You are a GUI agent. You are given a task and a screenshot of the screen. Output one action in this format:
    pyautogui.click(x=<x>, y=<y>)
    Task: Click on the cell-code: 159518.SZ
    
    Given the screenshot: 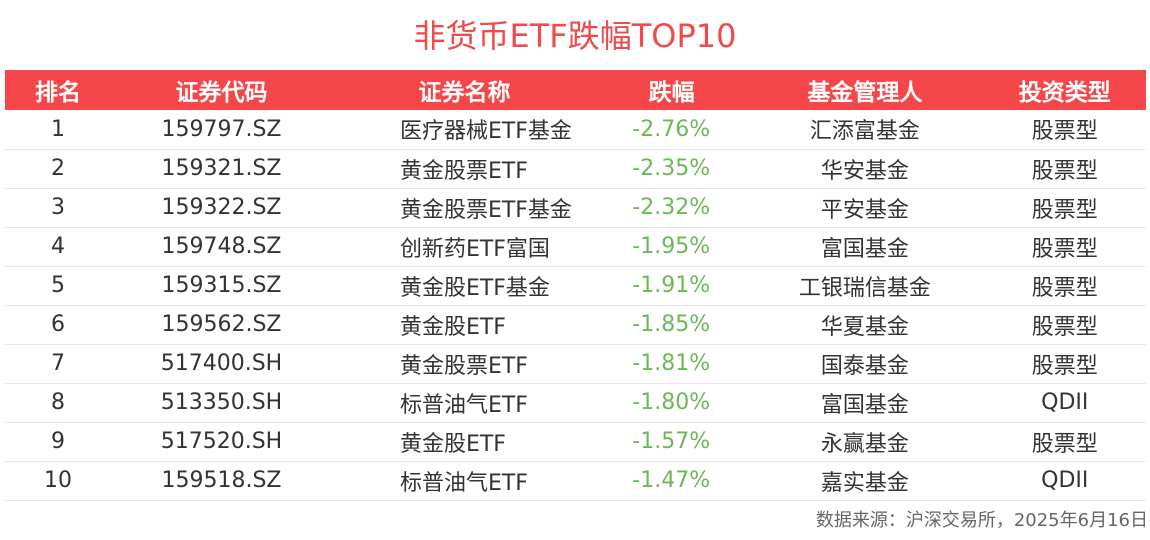 What is the action you would take?
    pyautogui.click(x=221, y=481)
    